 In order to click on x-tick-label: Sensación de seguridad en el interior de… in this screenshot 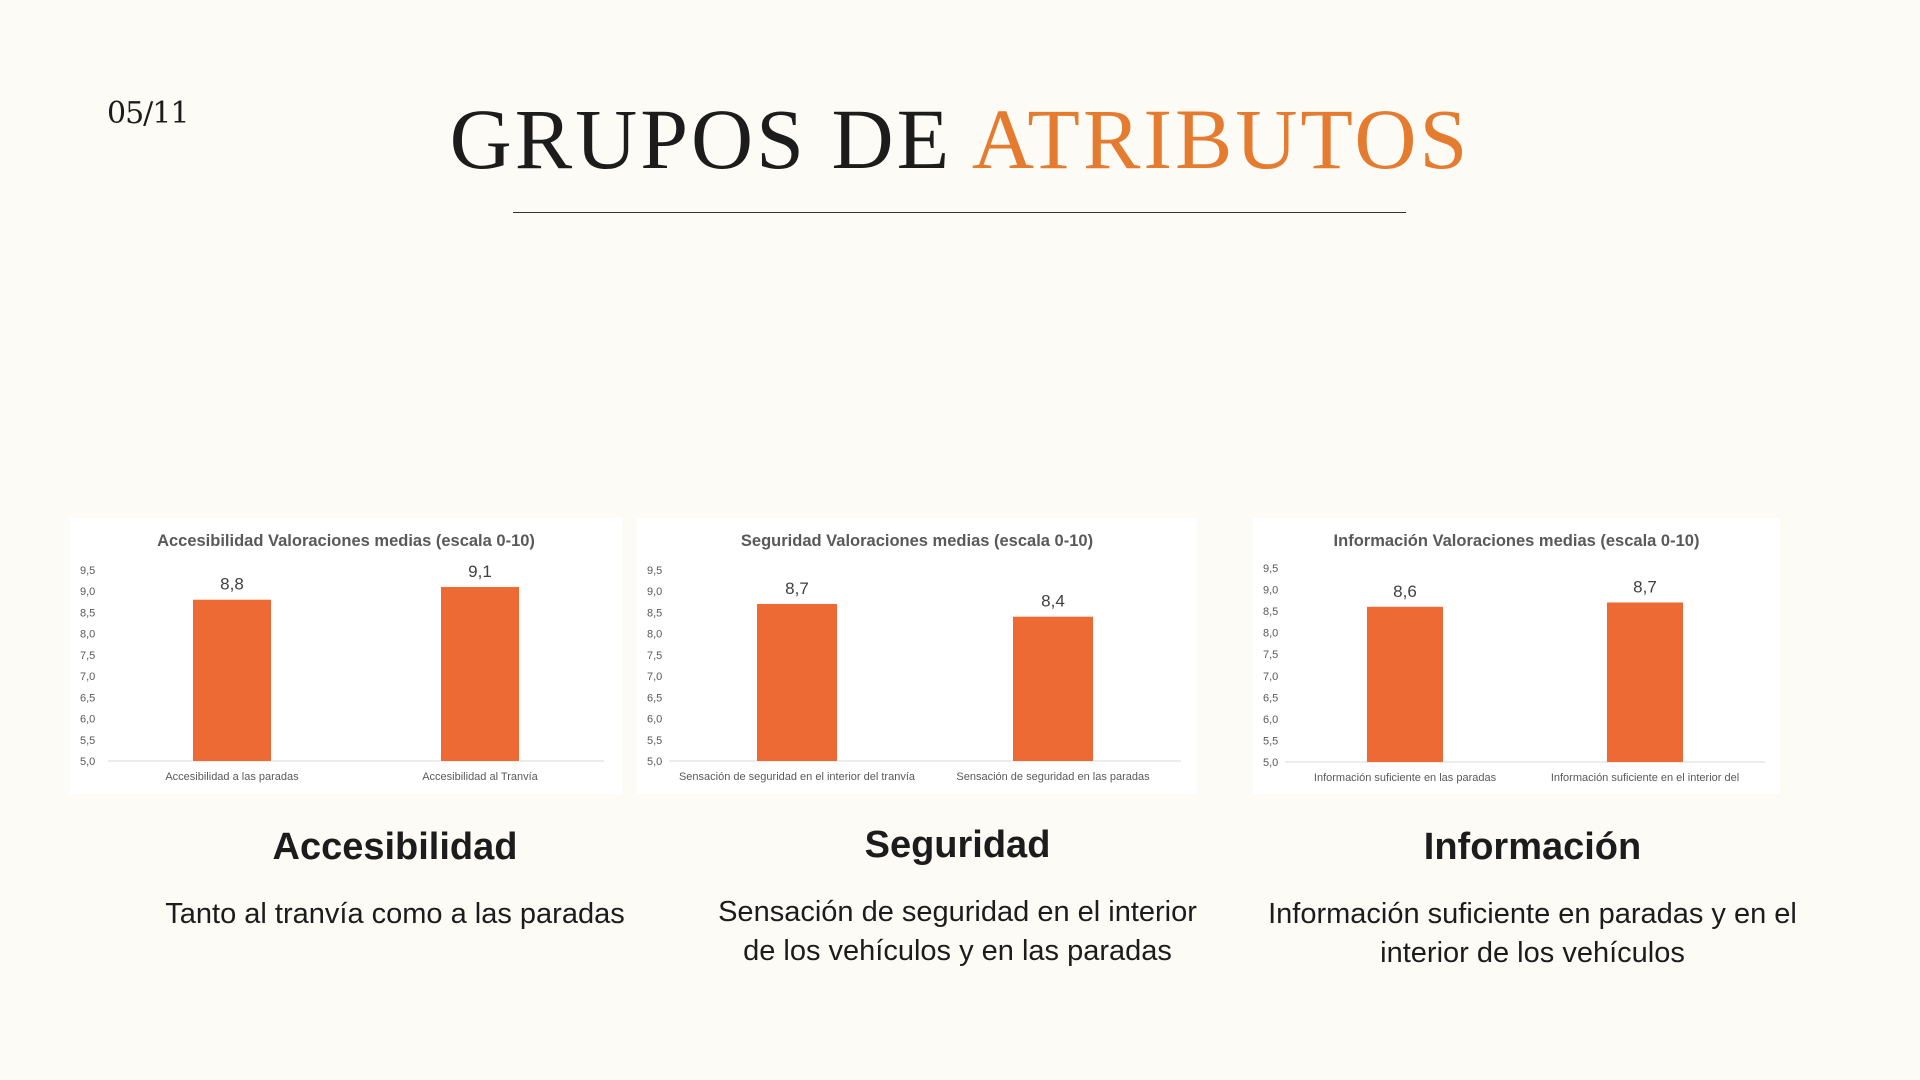, I will do `click(797, 777)`.